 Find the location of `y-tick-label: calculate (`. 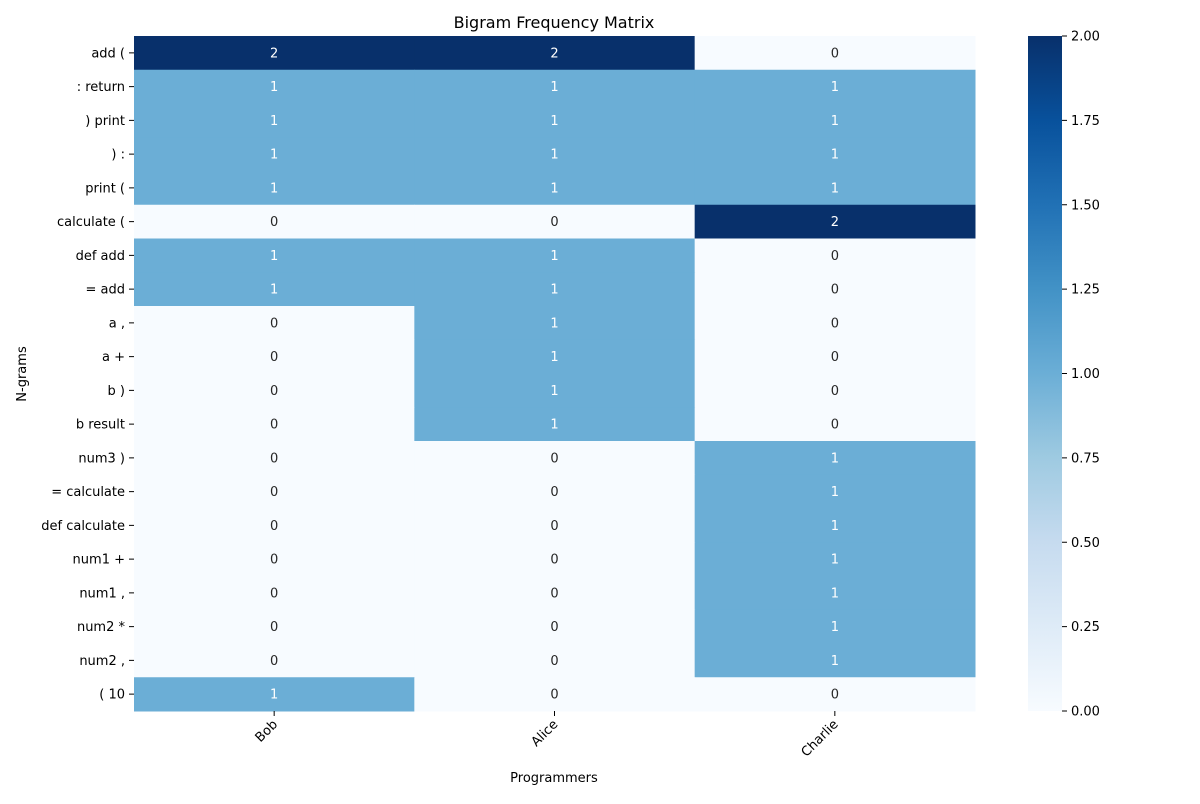

y-tick-label: calculate ( is located at coordinates (91, 222).